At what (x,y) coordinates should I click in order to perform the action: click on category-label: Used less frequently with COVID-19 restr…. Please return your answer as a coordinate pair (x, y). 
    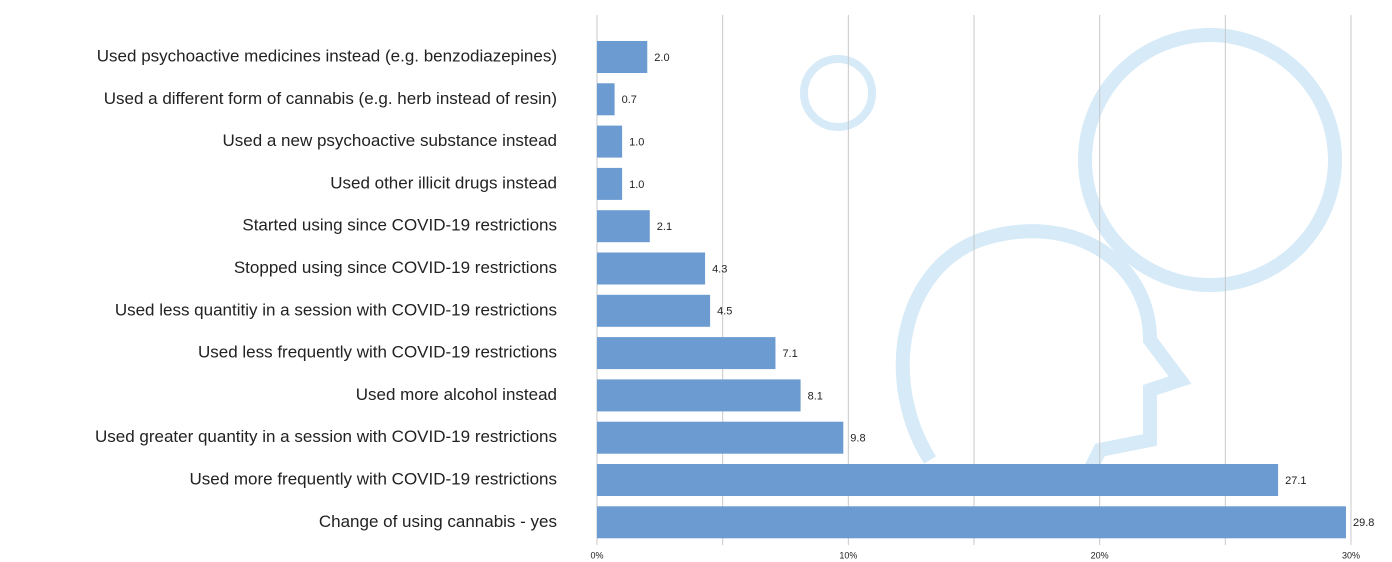
    Looking at the image, I should click on (377, 352).